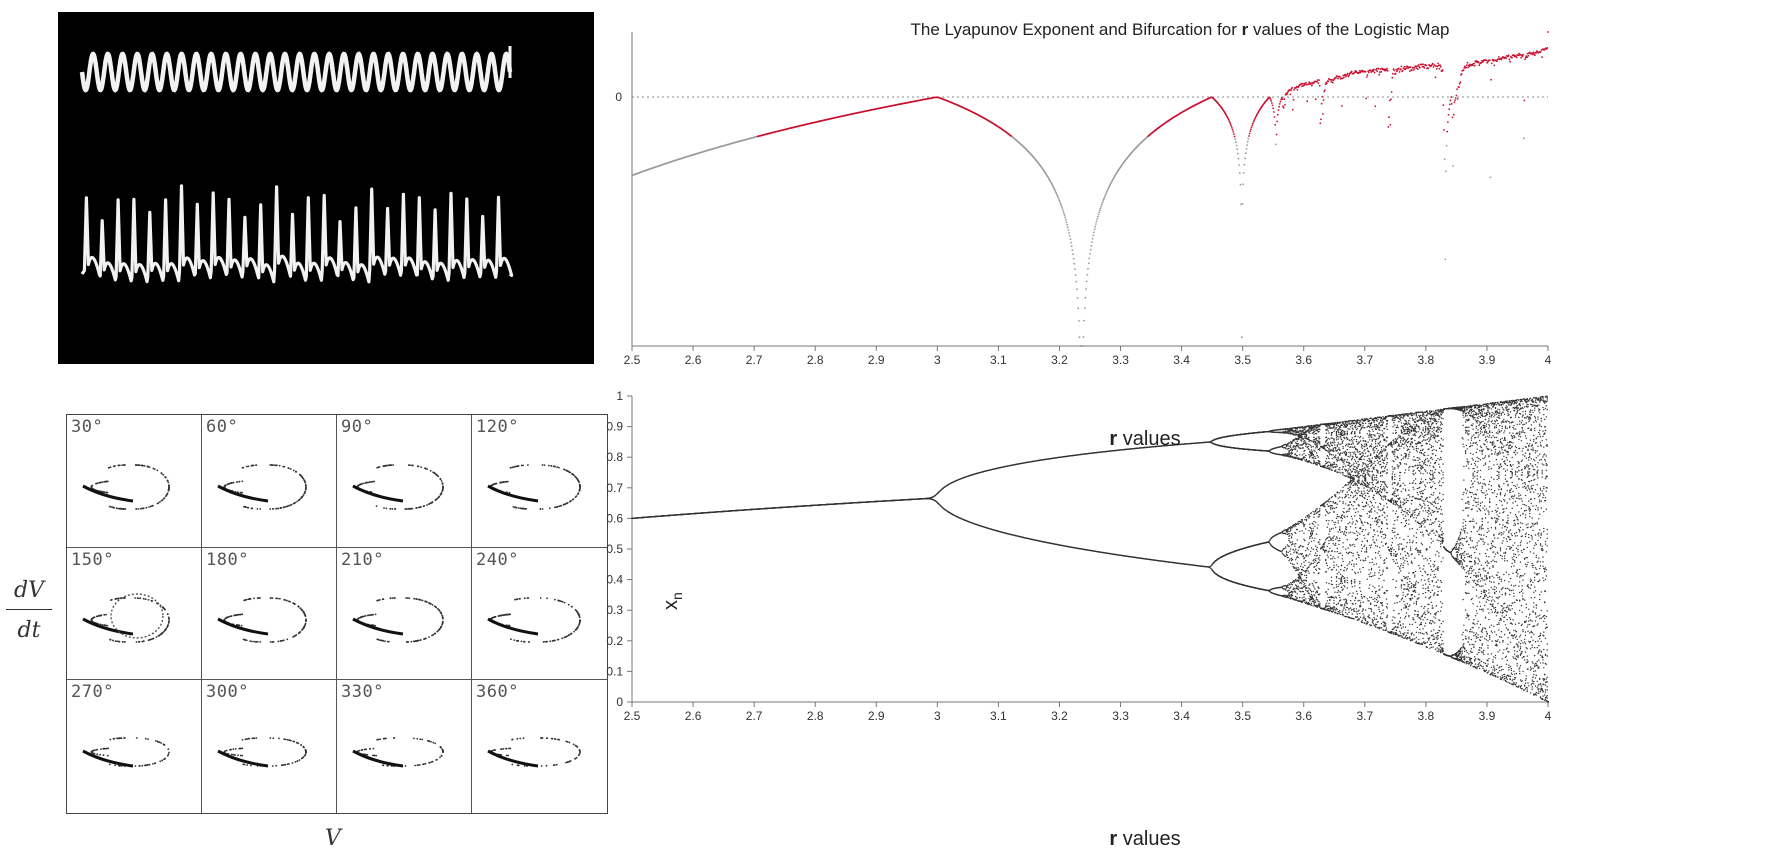 The image size is (1766, 864). I want to click on lyapunov-x-tick-label: 3, so click(937, 360).